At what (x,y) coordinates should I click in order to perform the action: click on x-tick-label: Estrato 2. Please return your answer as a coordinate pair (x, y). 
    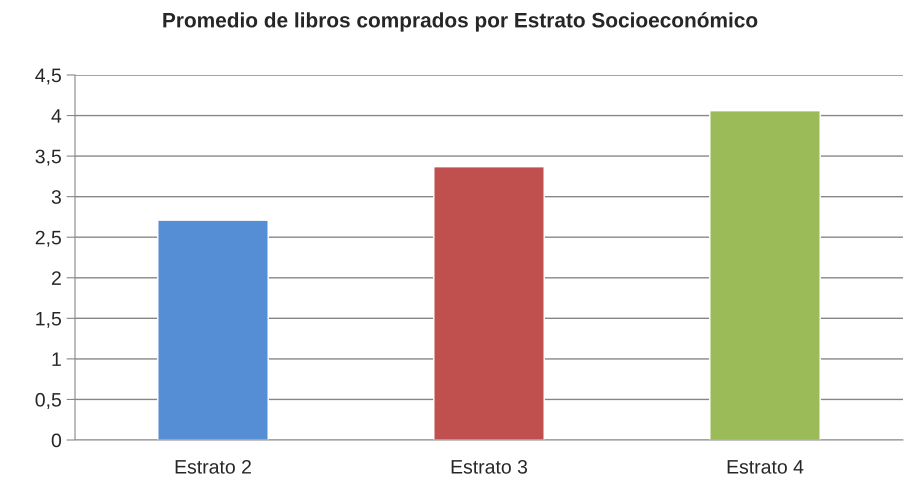
    Looking at the image, I should click on (213, 467).